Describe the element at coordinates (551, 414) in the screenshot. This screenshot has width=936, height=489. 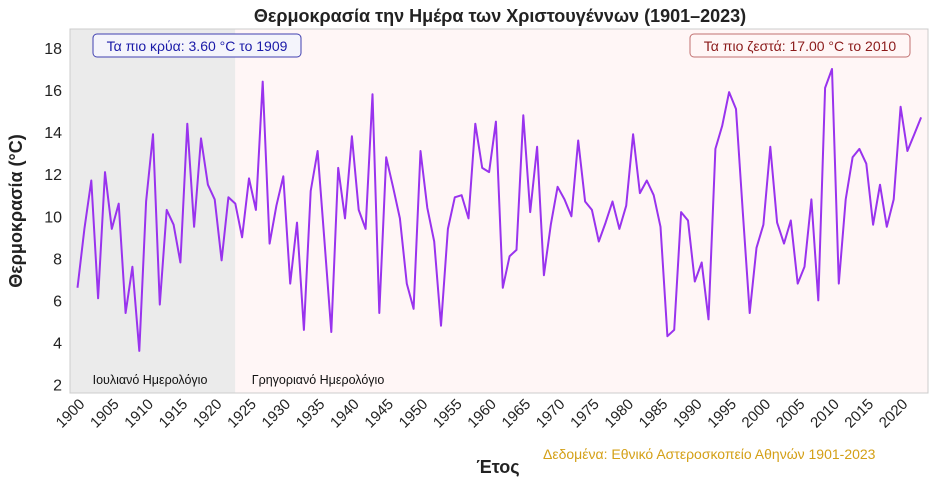
I see `x-tick-label: 1970` at that location.